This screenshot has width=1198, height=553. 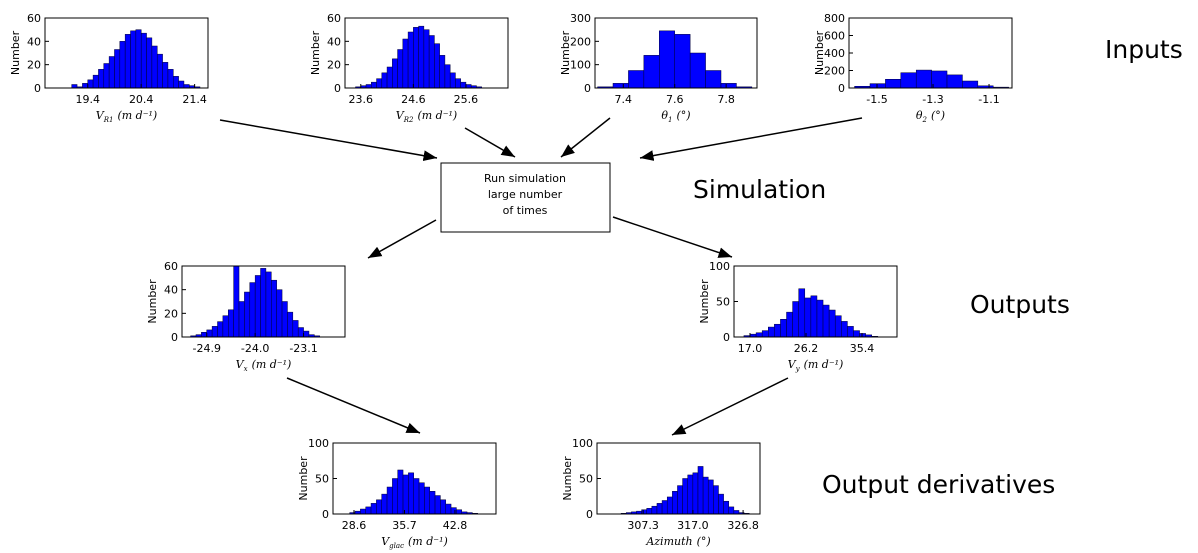 I want to click on x-label-unit: (°), so click(x=704, y=541).